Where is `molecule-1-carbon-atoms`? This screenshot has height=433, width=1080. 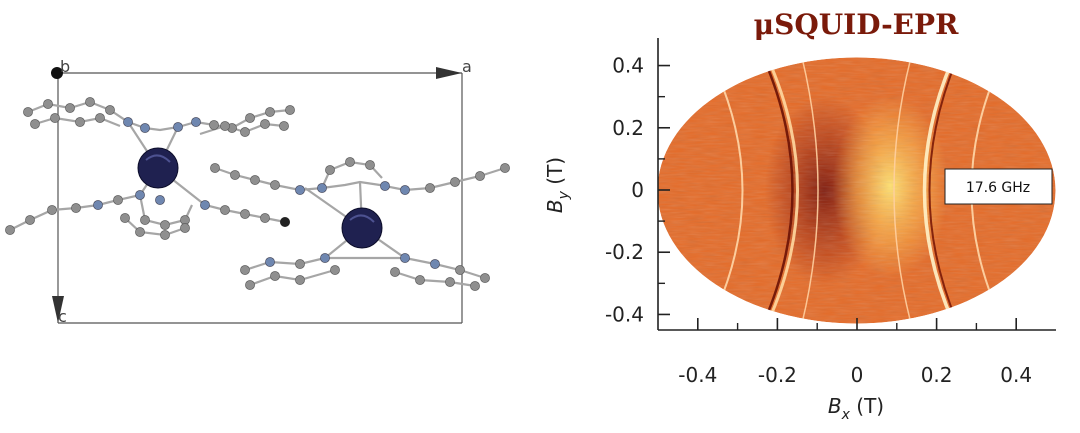 molecule-1-carbon-atoms is located at coordinates (150, 168).